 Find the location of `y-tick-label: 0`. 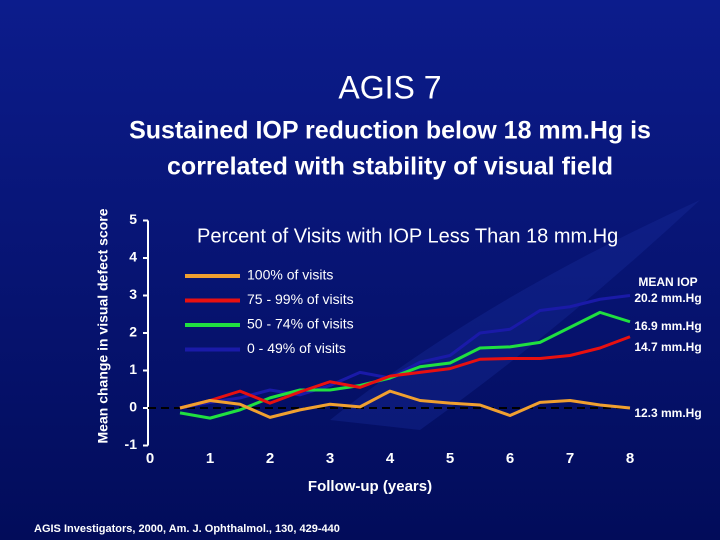

y-tick-label: 0 is located at coordinates (133, 407).